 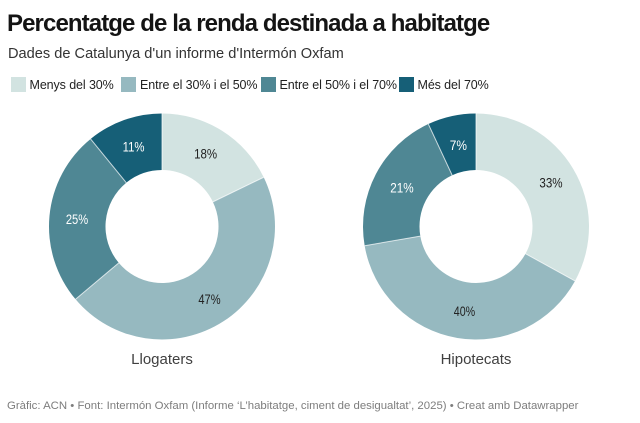 I want to click on svg-text: 40%, so click(x=464, y=311).